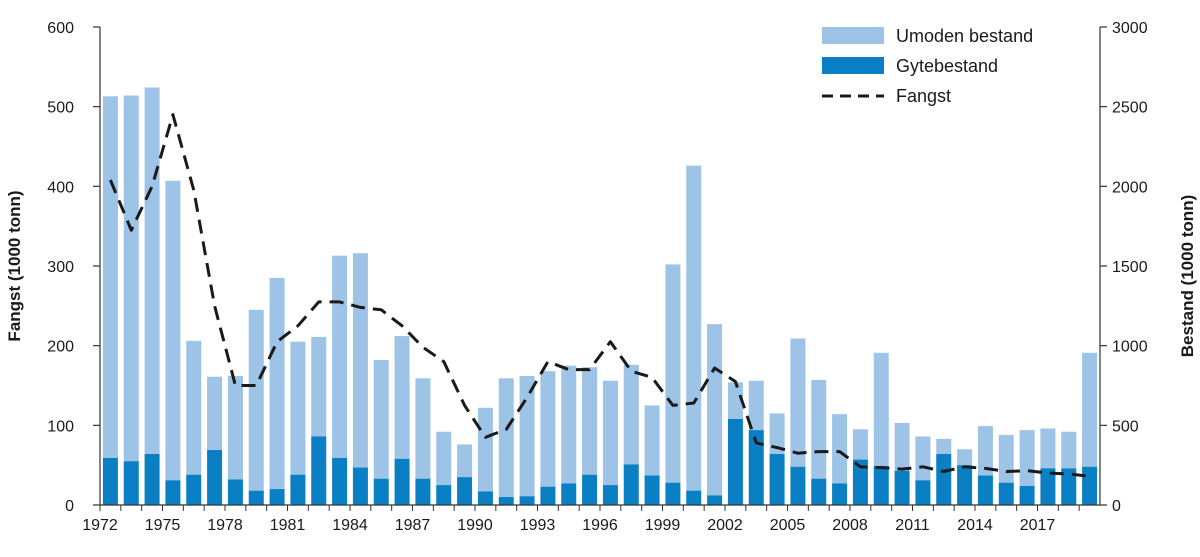  What do you see at coordinates (568, 425) in the screenshot?
I see `bar-umoden-1994` at bounding box center [568, 425].